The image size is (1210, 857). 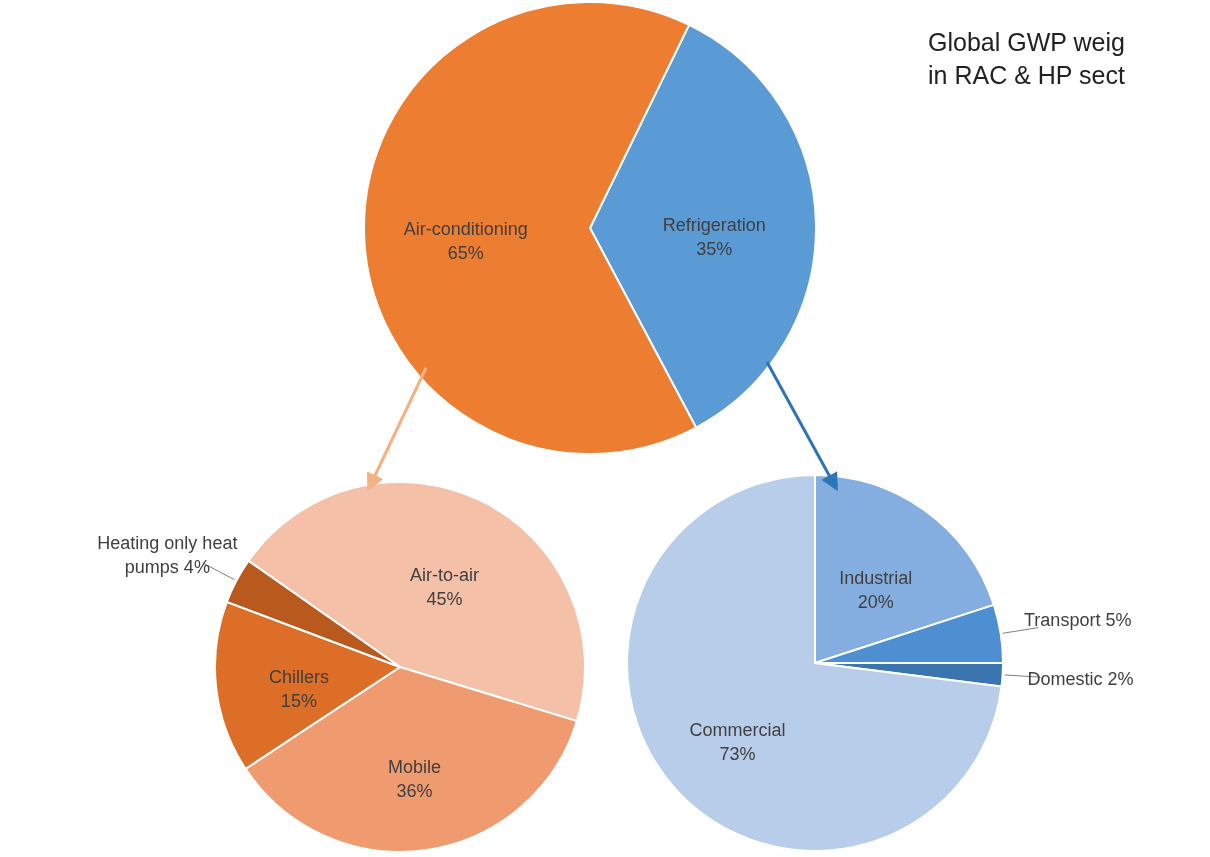 What do you see at coordinates (1080, 678) in the screenshot?
I see `slice-label: Domestic 2%` at bounding box center [1080, 678].